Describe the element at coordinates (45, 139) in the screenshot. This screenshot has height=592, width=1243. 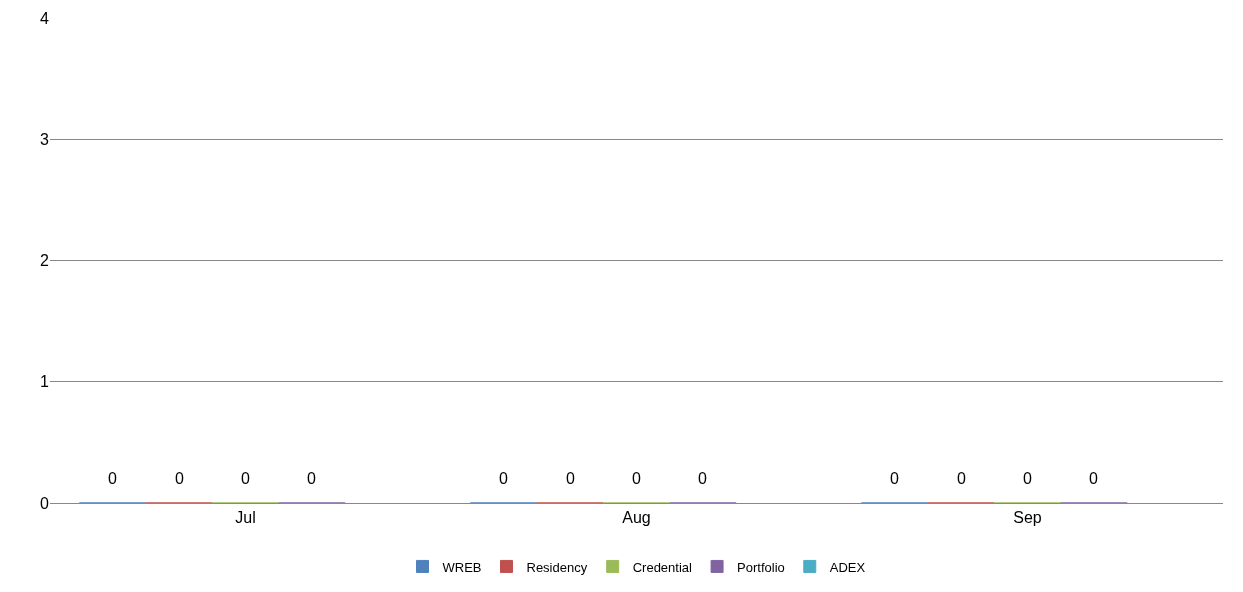
I see `y-tick-label: 3` at that location.